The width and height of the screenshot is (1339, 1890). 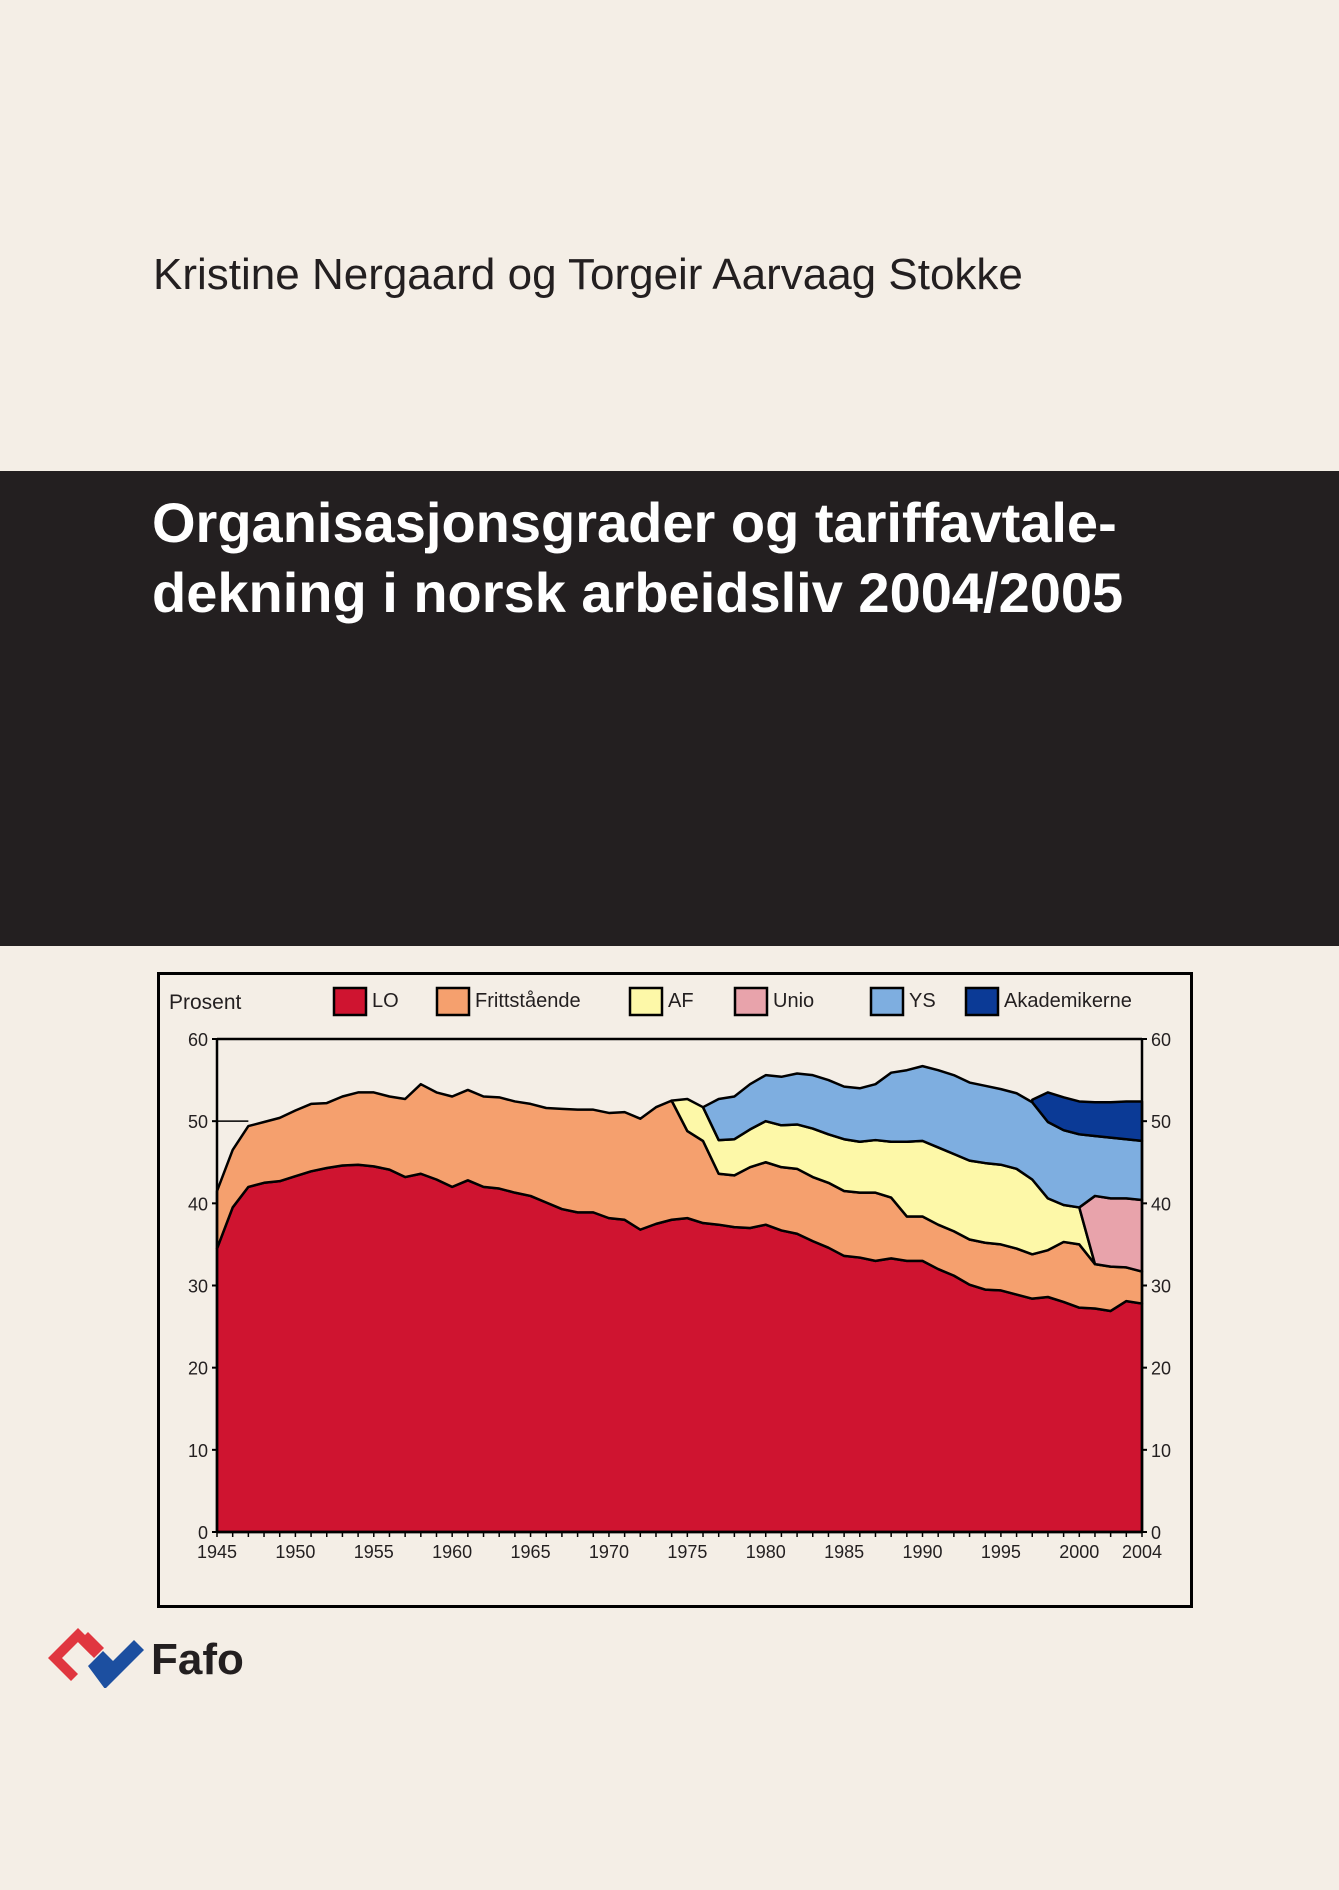 What do you see at coordinates (452, 1552) in the screenshot?
I see `x-tick-label: 1960` at bounding box center [452, 1552].